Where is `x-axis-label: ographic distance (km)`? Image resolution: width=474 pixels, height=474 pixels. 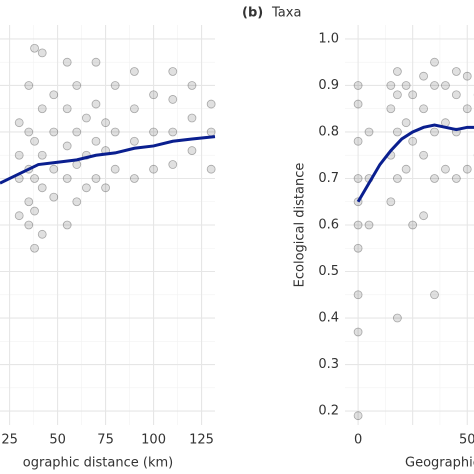 x-axis-label: ographic distance (km) is located at coordinates (98, 463).